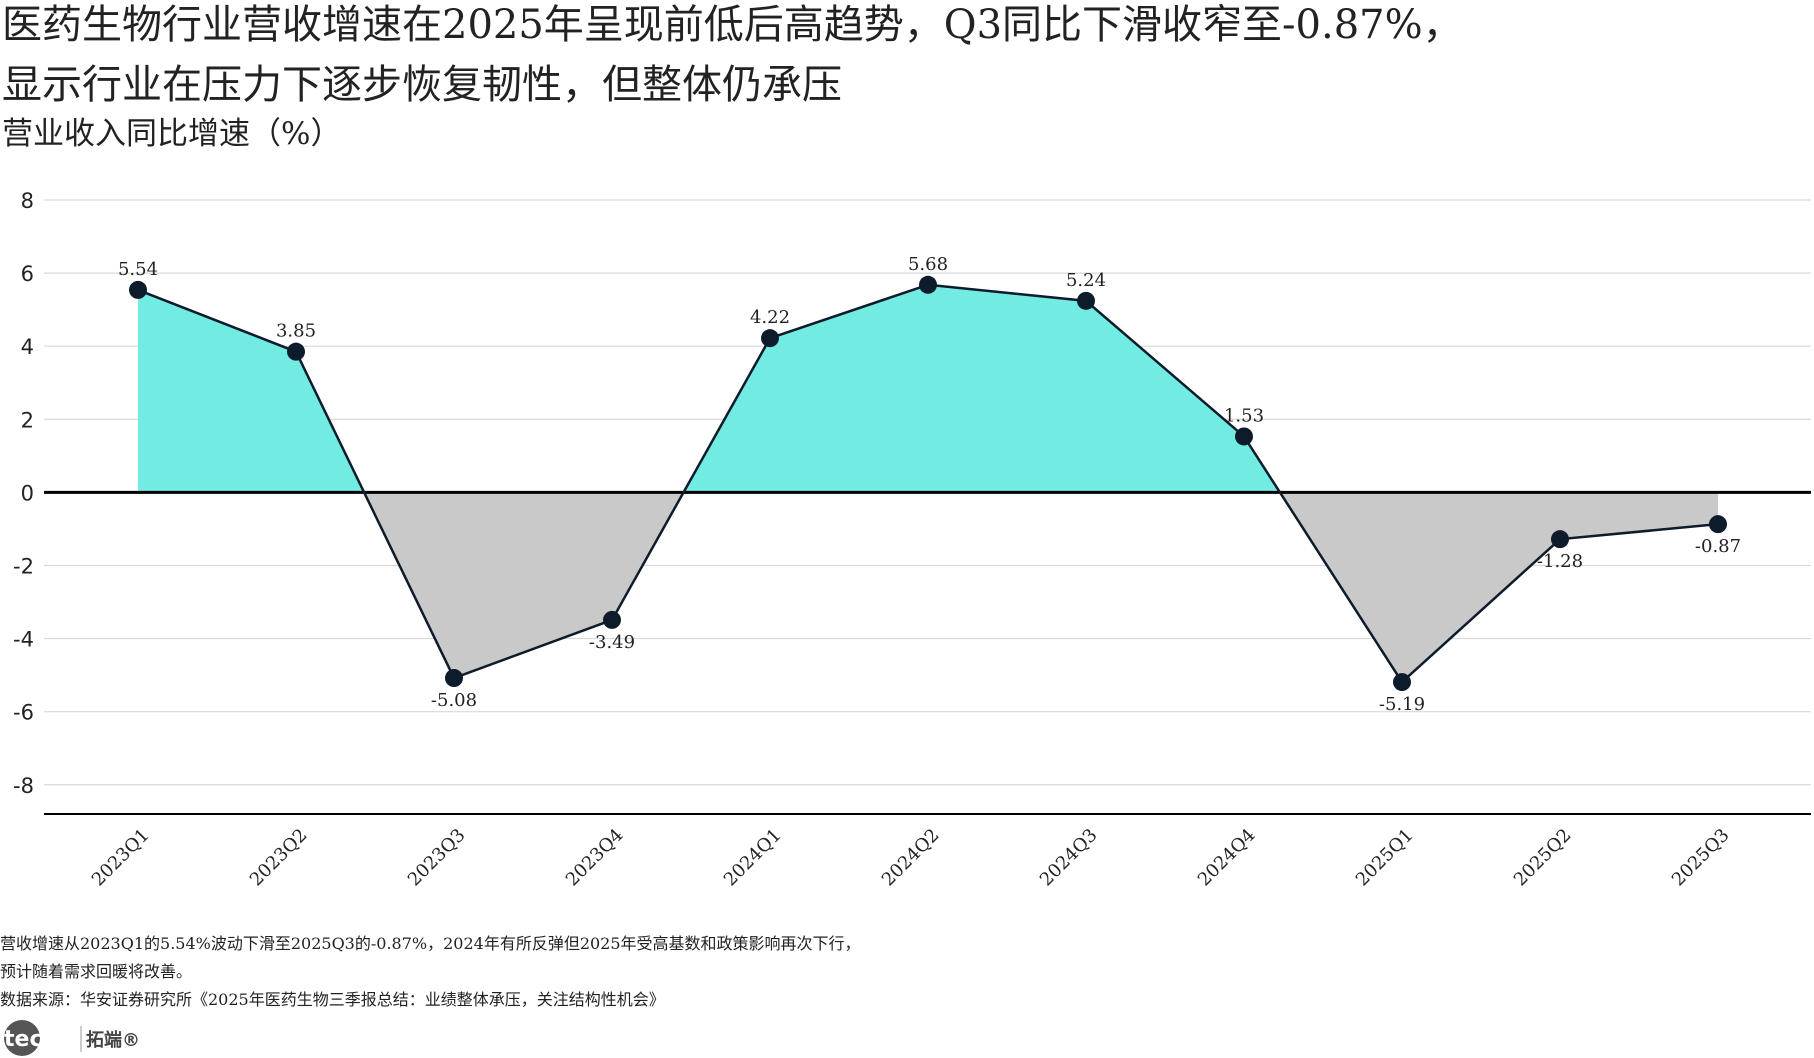 The height and width of the screenshot is (1058, 1814). What do you see at coordinates (27, 420) in the screenshot?
I see `y-tick-label: 2` at bounding box center [27, 420].